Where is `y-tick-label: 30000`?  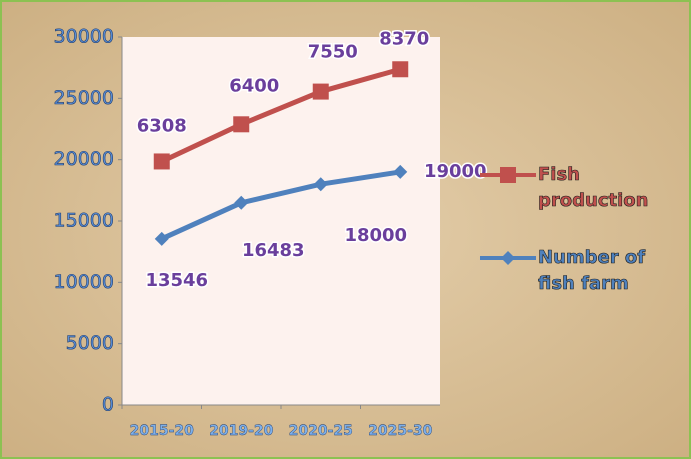 y-tick-label: 30000 is located at coordinates (84, 37).